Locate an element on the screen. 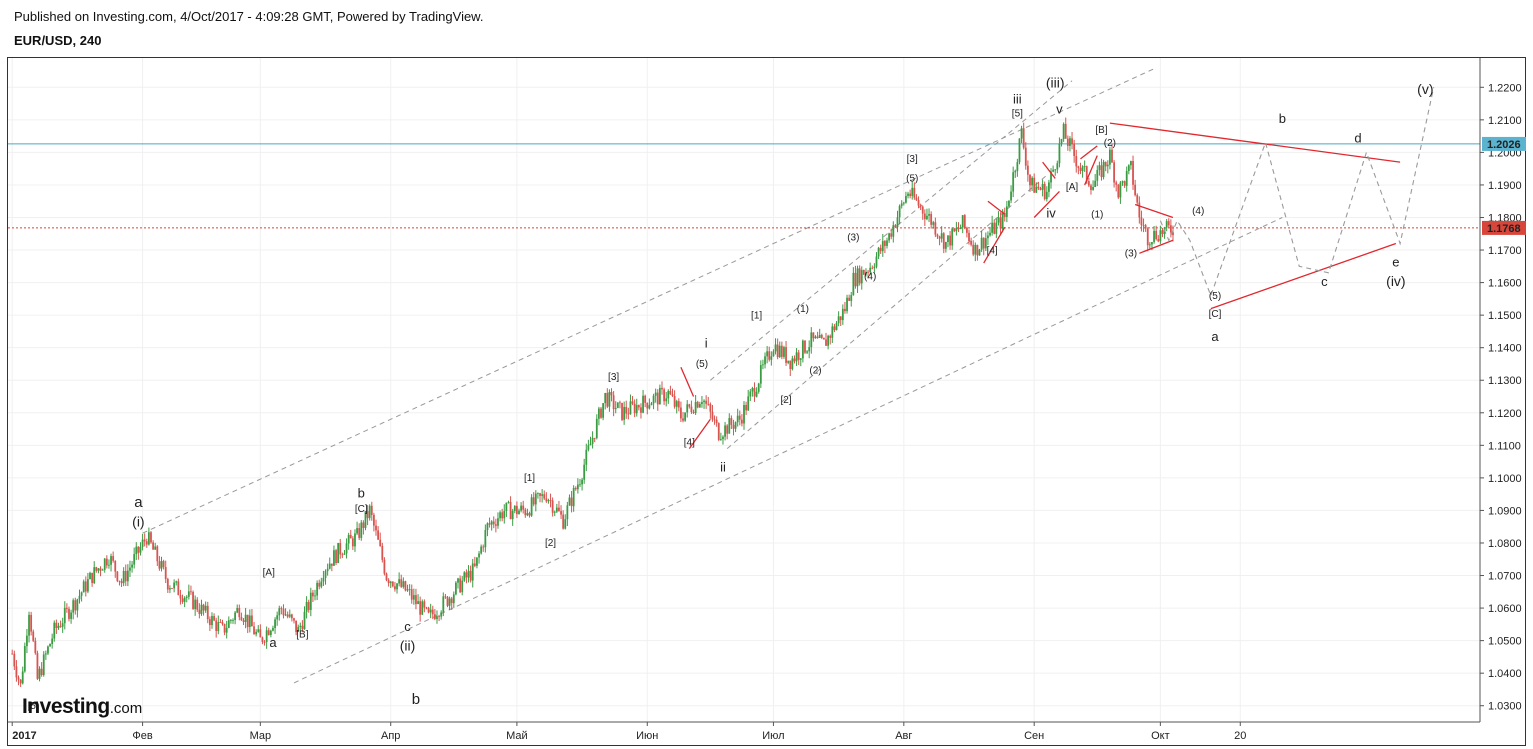 The width and height of the screenshot is (1533, 749). wave-label: [3] is located at coordinates (613, 377).